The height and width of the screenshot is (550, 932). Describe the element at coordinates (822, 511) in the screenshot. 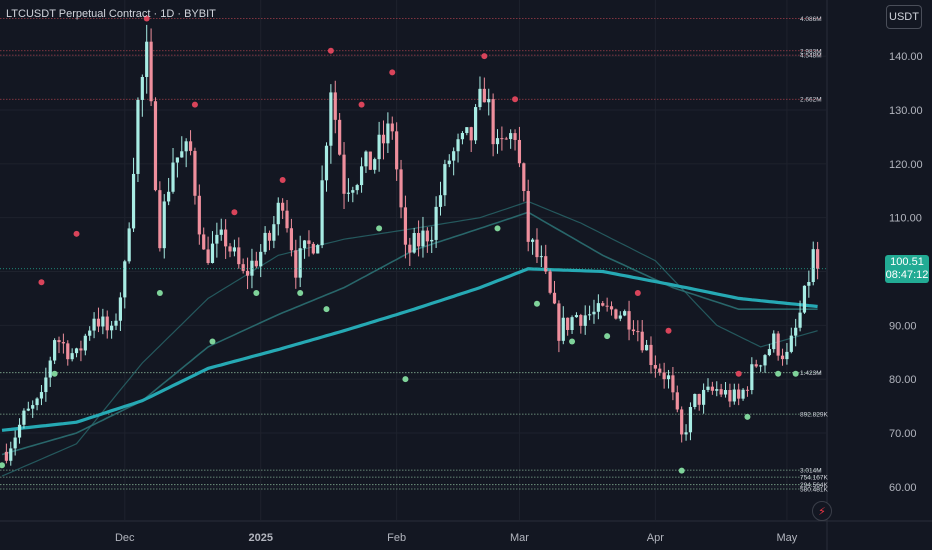

I see `lightning-icon: ⚡︎` at that location.